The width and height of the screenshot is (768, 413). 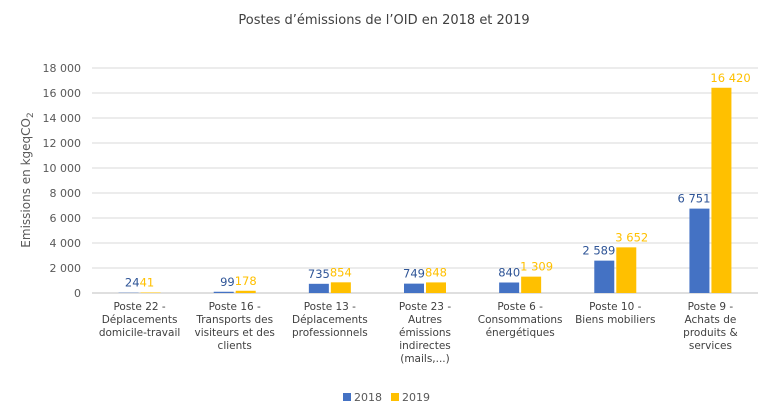 I want to click on data-label-2018-2: 735, so click(x=319, y=274).